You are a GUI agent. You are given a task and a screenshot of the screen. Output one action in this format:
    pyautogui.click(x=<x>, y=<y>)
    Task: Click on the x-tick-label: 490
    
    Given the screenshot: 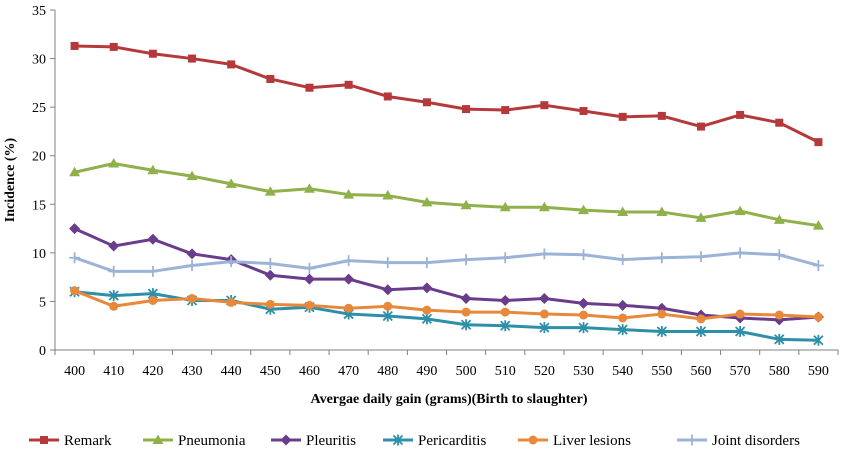 What is the action you would take?
    pyautogui.click(x=426, y=371)
    